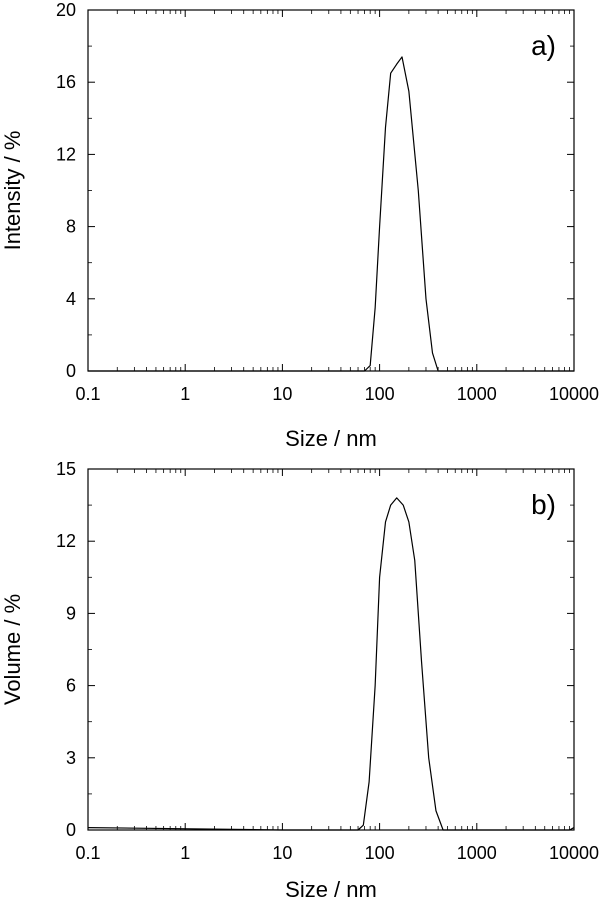  What do you see at coordinates (66, 10) in the screenshot?
I see `y-tick-label: 20` at bounding box center [66, 10].